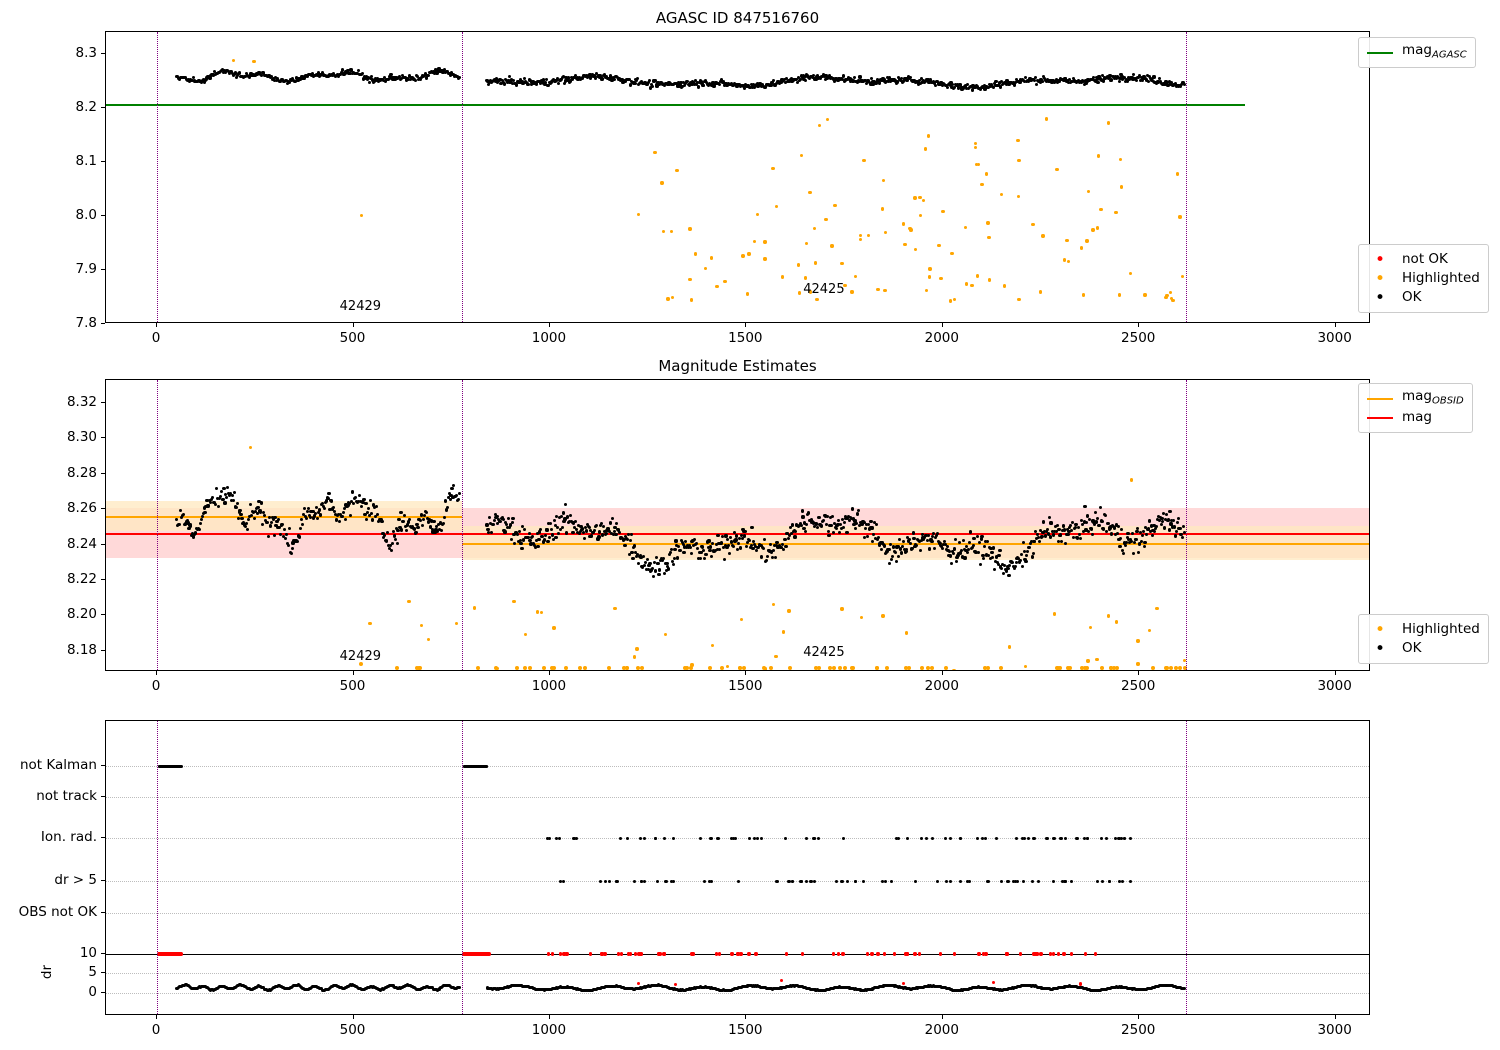 Image resolution: width=1500 pixels, height=1050 pixels. What do you see at coordinates (1417, 52) in the screenshot?
I see `panel1-legend-mag-agasc: magAGASC` at bounding box center [1417, 52].